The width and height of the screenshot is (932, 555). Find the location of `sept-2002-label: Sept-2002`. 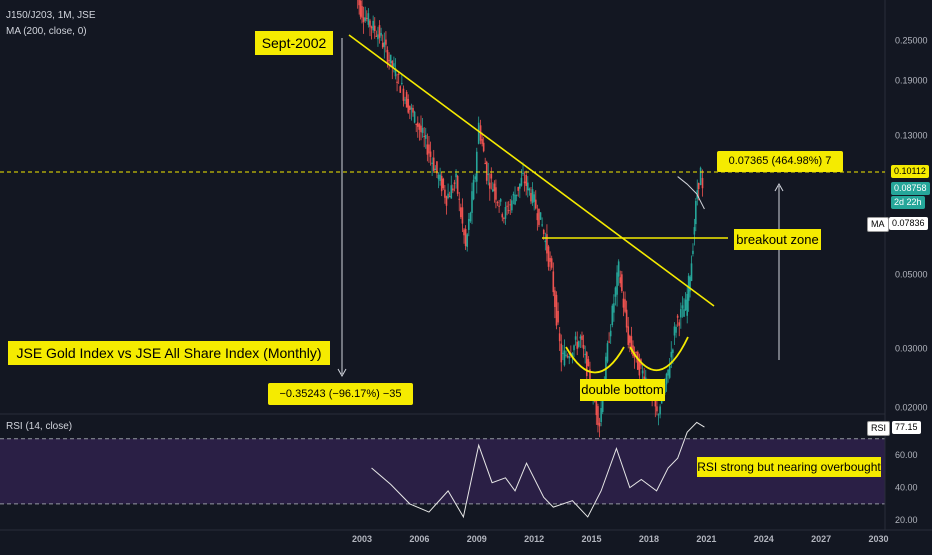

sept-2002-label: Sept-2002 is located at coordinates (294, 43).